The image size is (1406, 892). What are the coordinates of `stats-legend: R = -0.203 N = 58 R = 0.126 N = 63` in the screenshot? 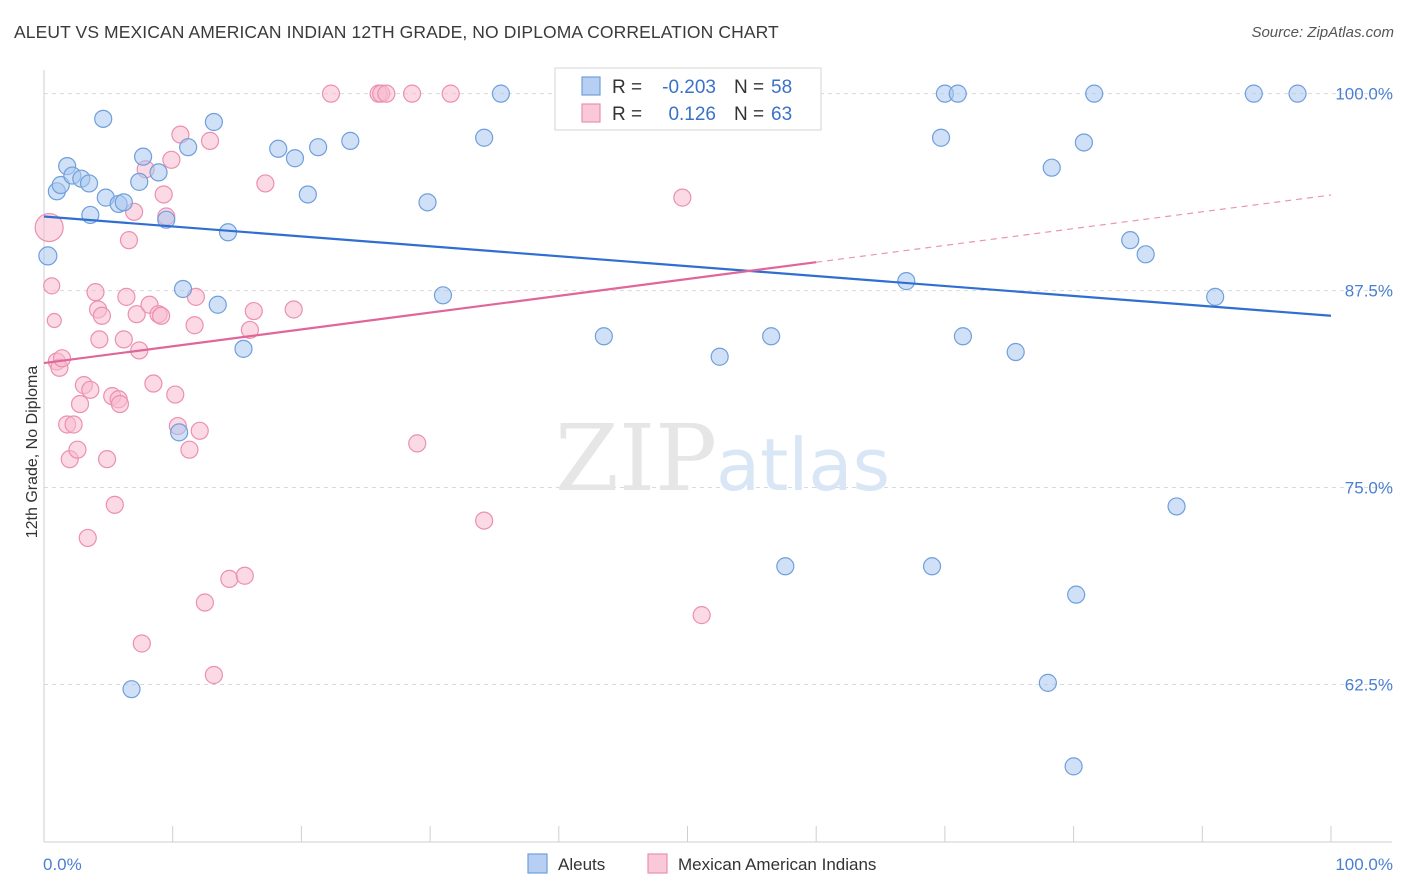 It's located at (688, 99).